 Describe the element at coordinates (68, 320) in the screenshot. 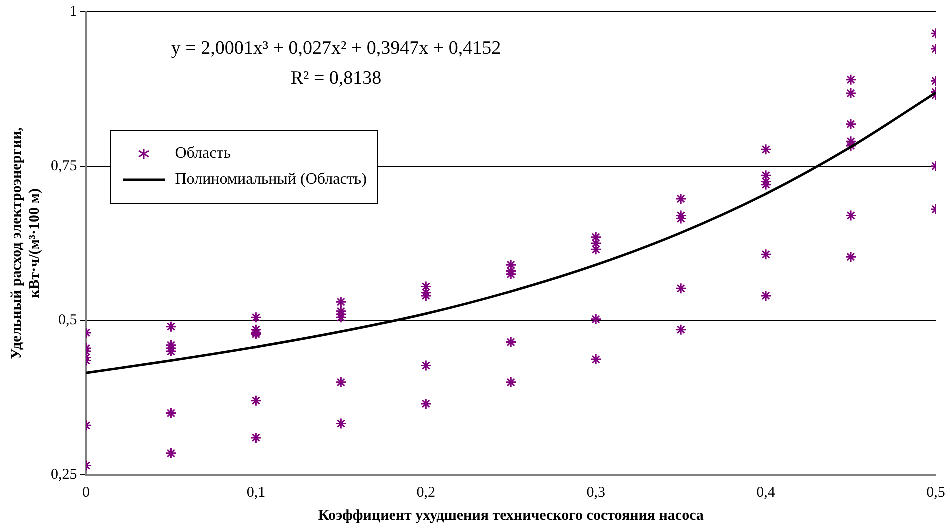

I see `y-tick-label: 0,5` at that location.